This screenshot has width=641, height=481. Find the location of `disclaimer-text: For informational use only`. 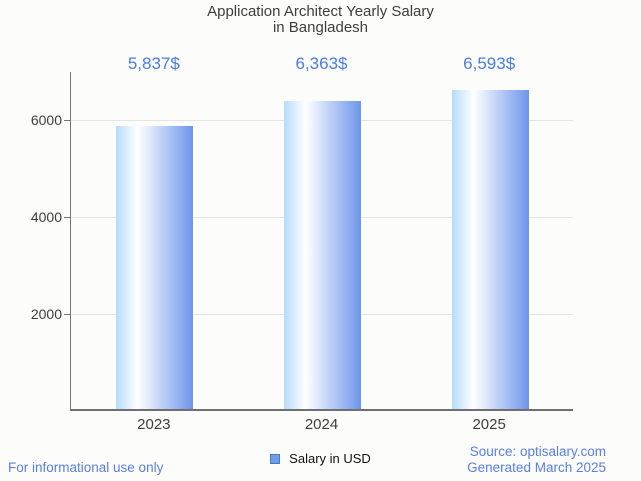

disclaimer-text: For informational use only is located at coordinates (86, 467).